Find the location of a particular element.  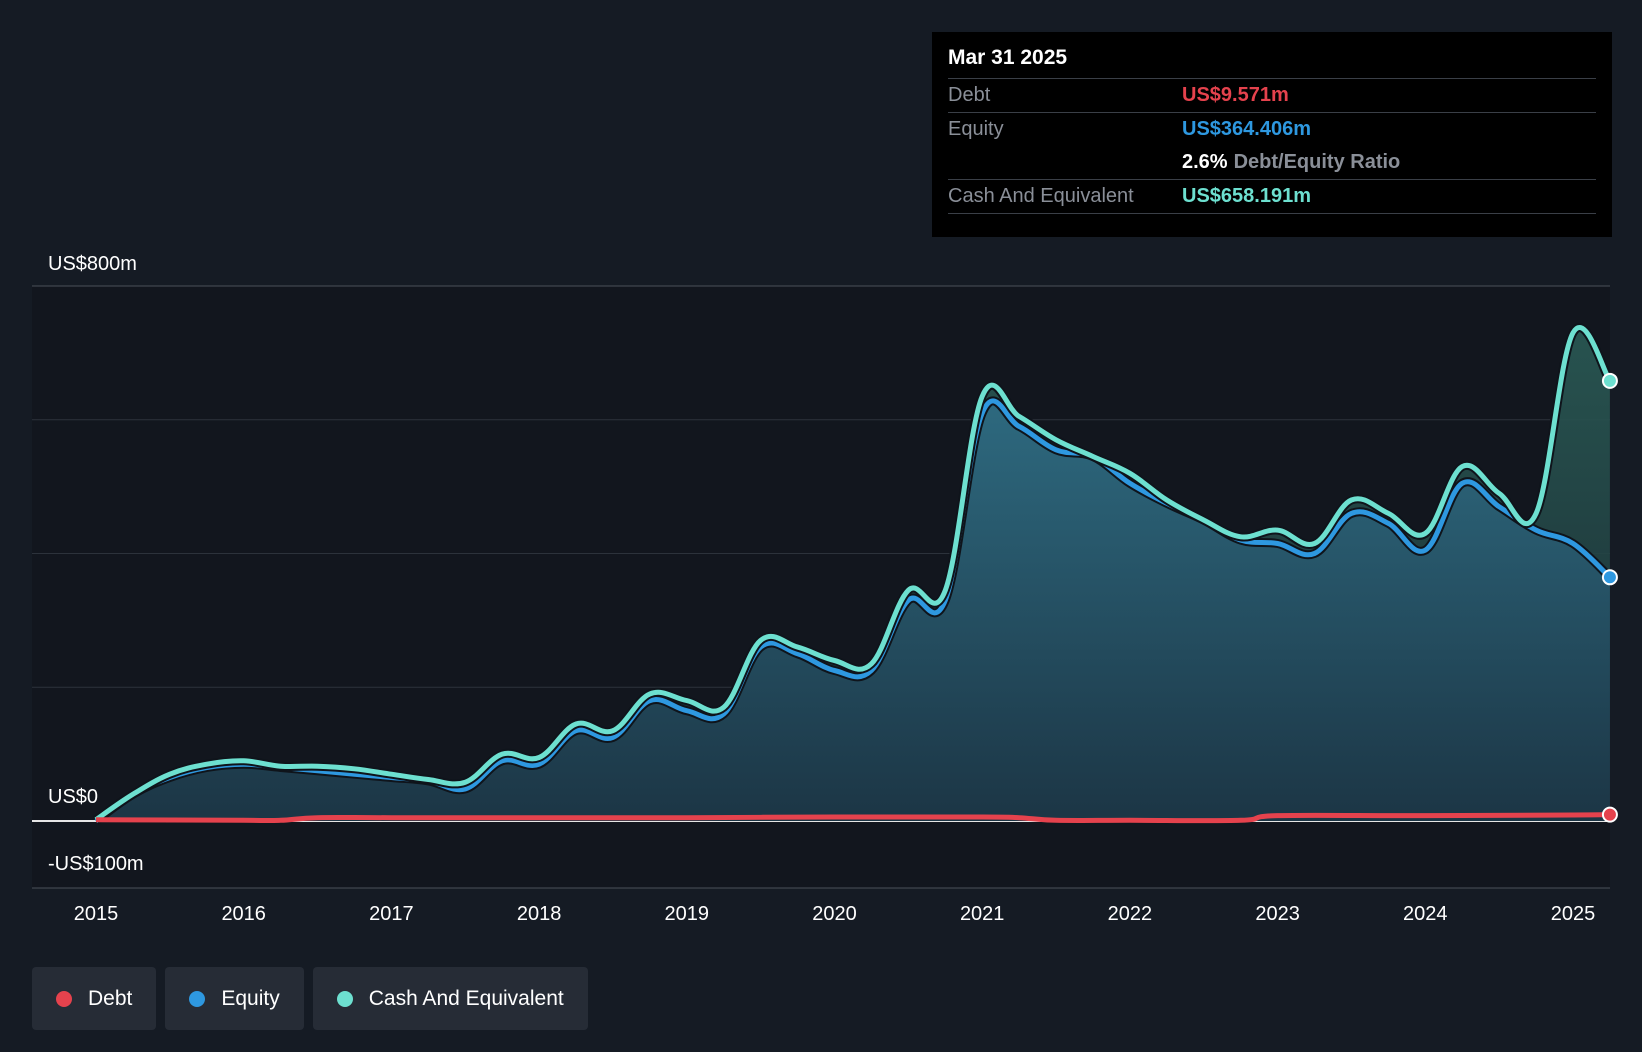

tooltip-equity-value: US$364.406m is located at coordinates (1246, 129).